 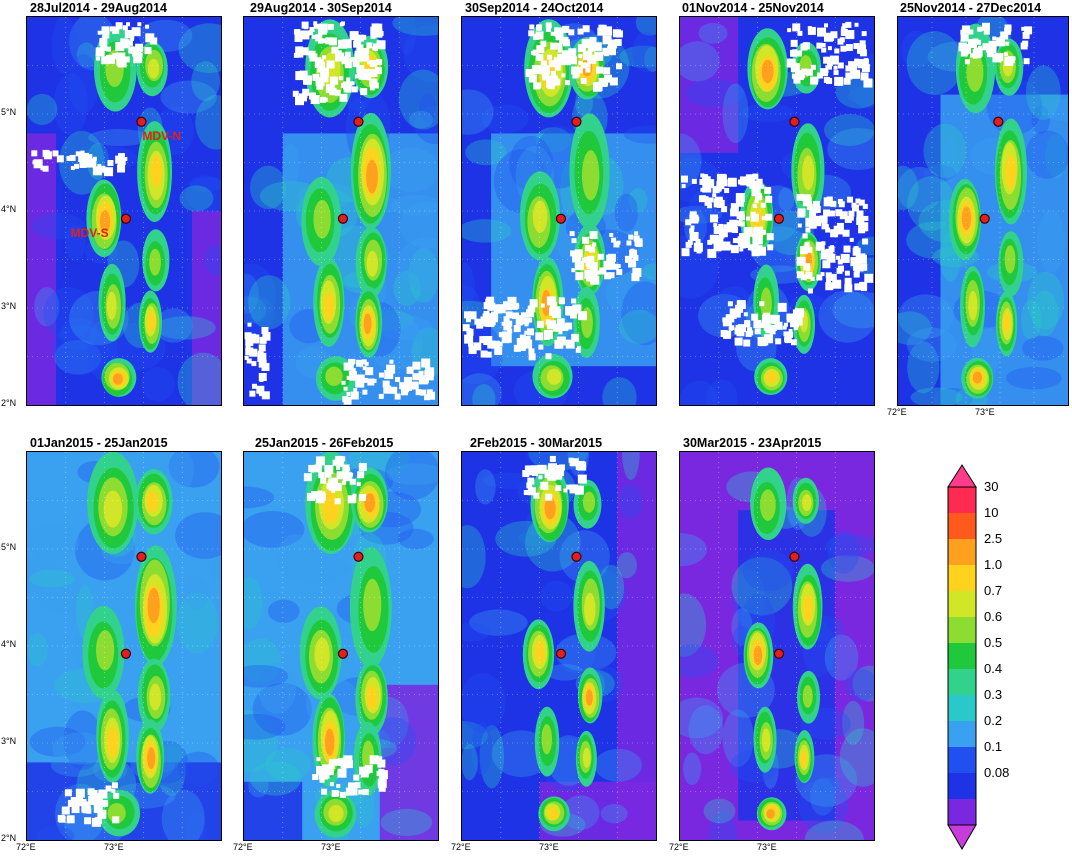 What do you see at coordinates (98, 8) in the screenshot?
I see `panel-title: 28Jul2014 - 29Aug2014` at bounding box center [98, 8].